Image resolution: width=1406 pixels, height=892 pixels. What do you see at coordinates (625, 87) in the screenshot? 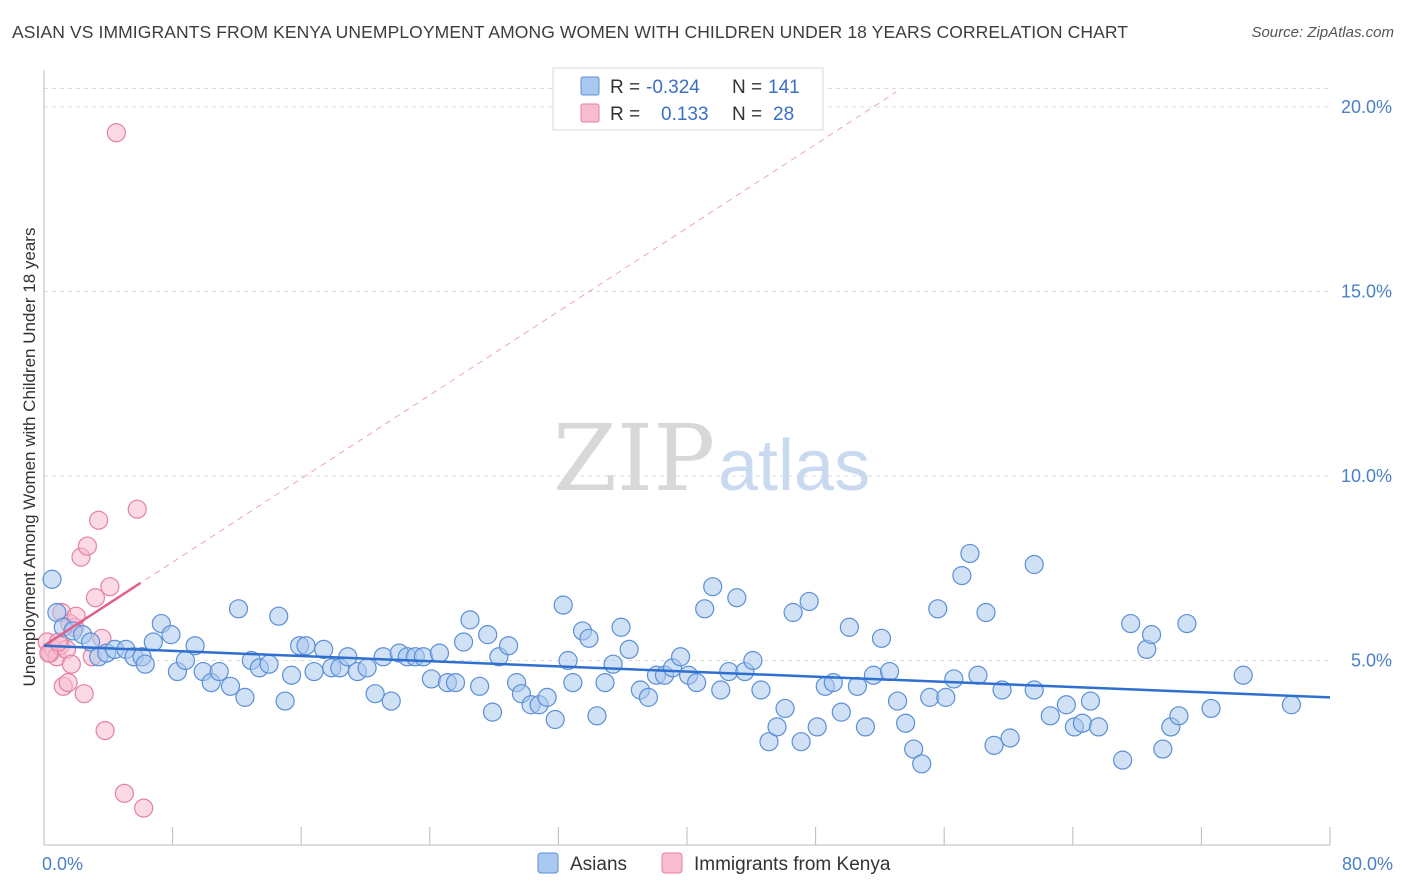
I see `legend-r-label-asians: R =` at bounding box center [625, 87].